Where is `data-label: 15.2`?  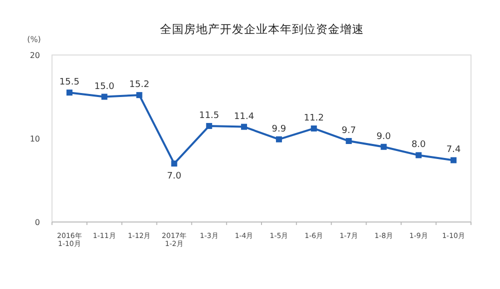 data-label: 15.2 is located at coordinates (139, 85).